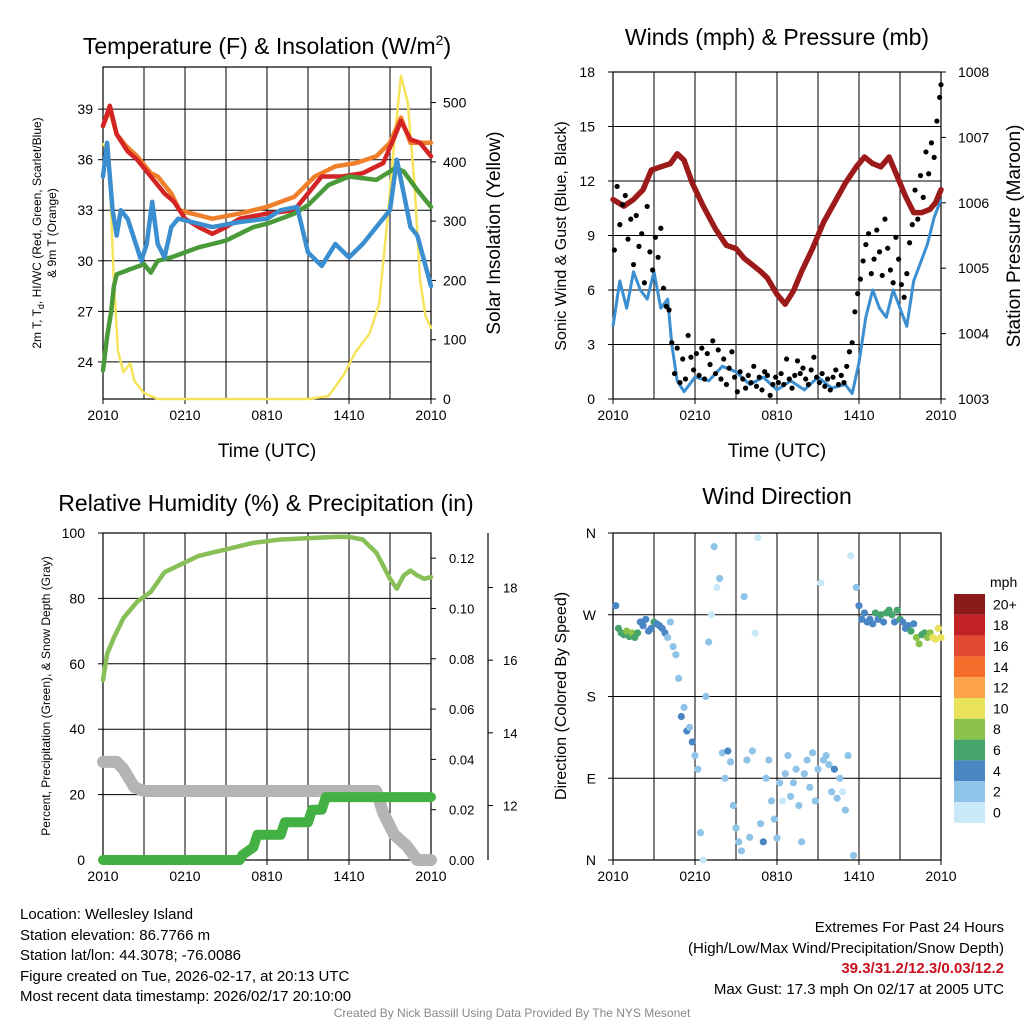 The width and height of the screenshot is (1024, 1024). Describe the element at coordinates (461, 759) in the screenshot. I see `precip-tick-label: 0.04` at that location.